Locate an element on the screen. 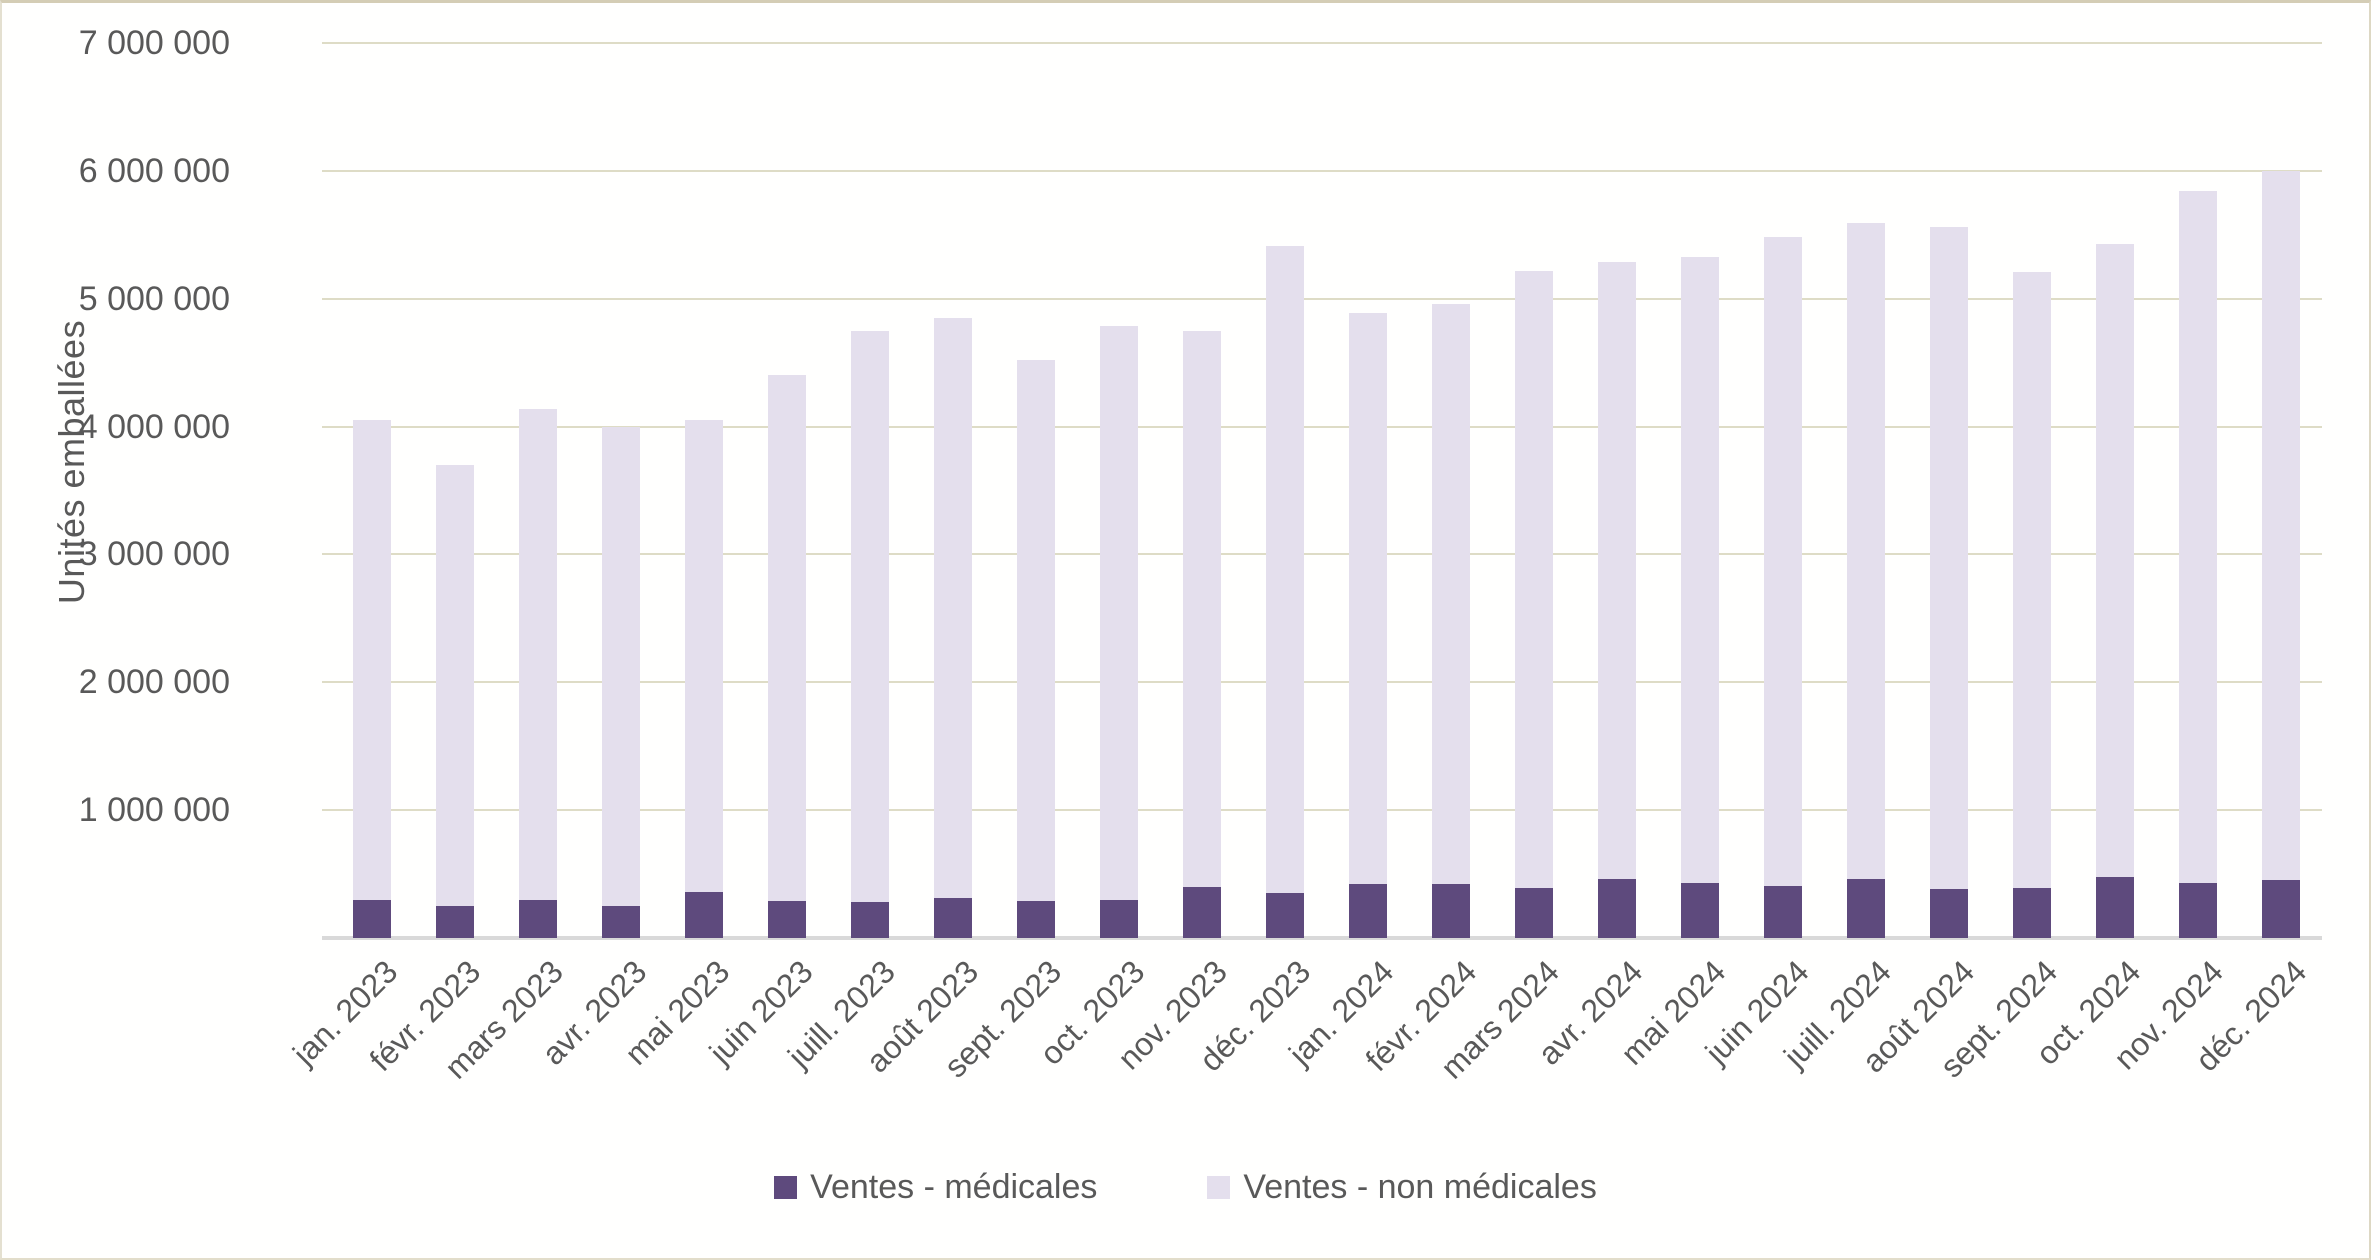  bar-août-2024 is located at coordinates (1948, 582).